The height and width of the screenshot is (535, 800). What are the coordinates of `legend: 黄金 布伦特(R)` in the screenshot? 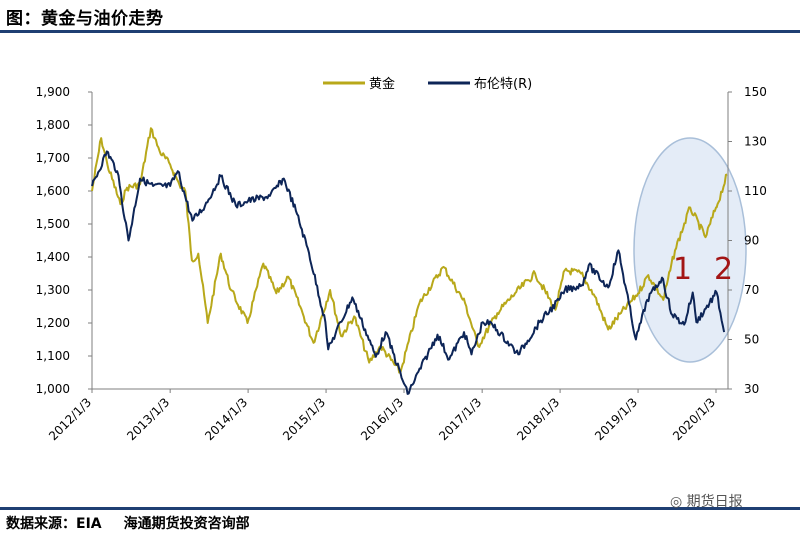 It's located at (427, 84).